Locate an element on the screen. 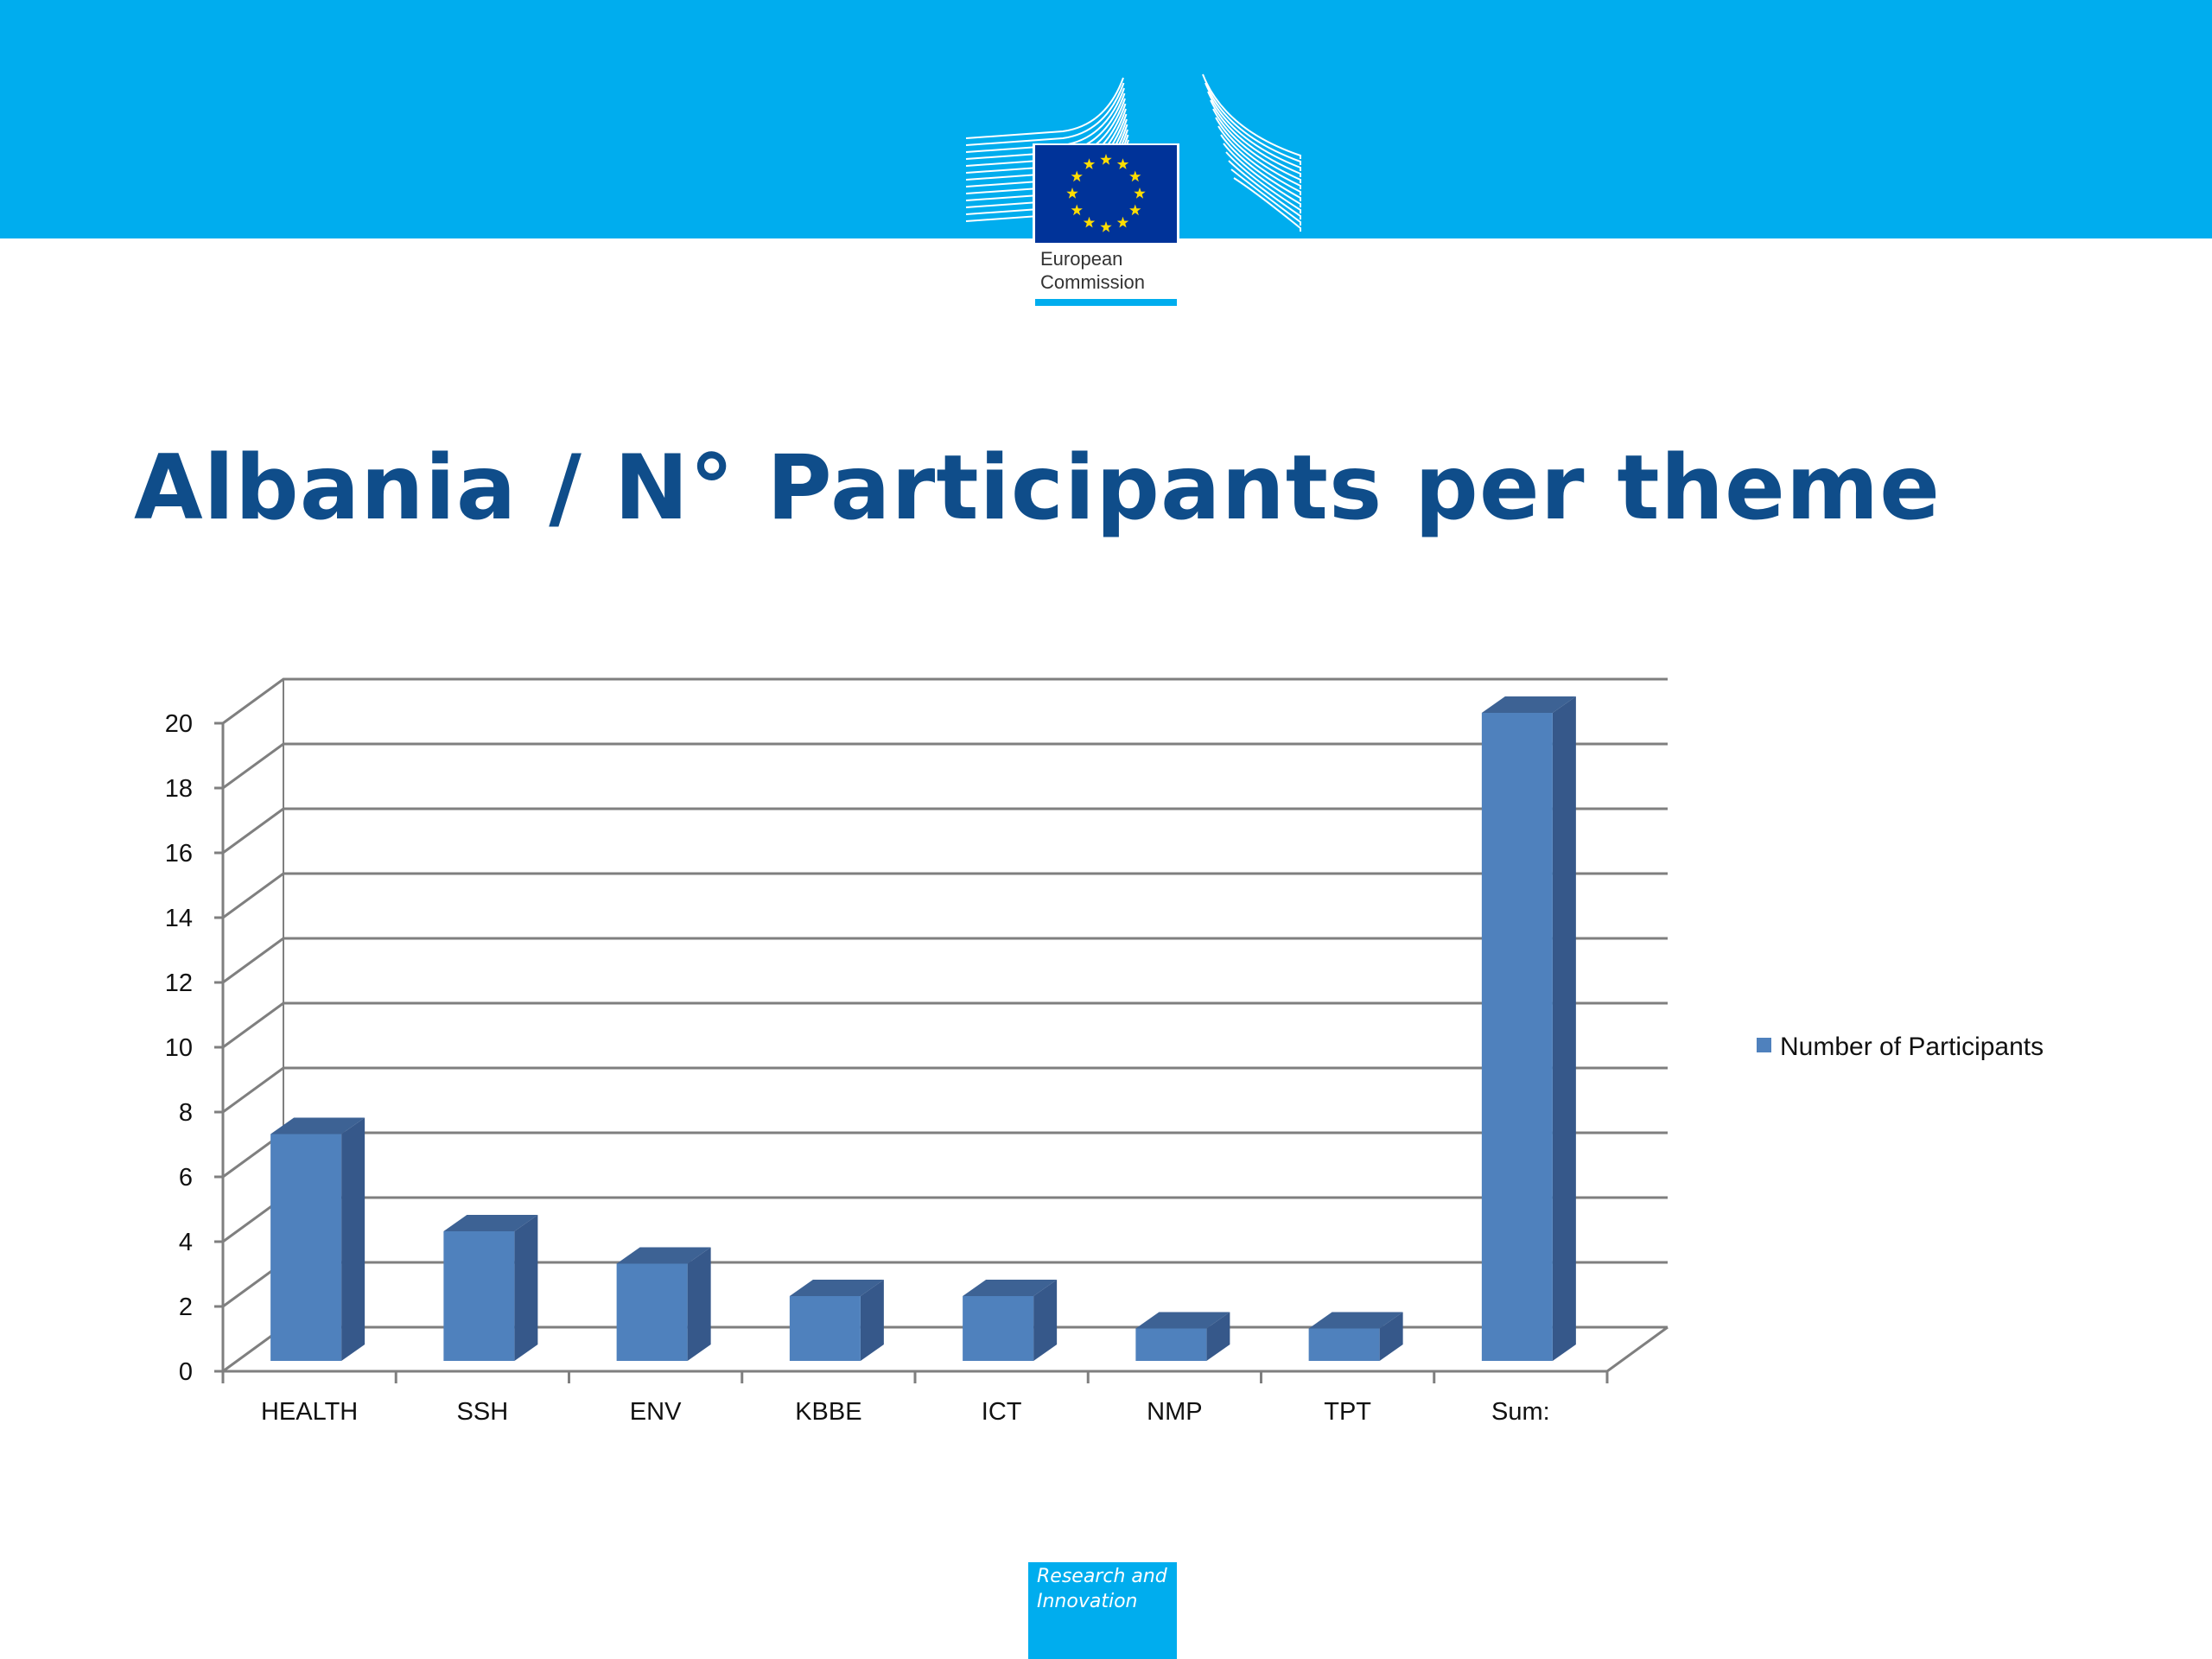  research-innovation-badge: Research and Innovation is located at coordinates (1102, 1610).